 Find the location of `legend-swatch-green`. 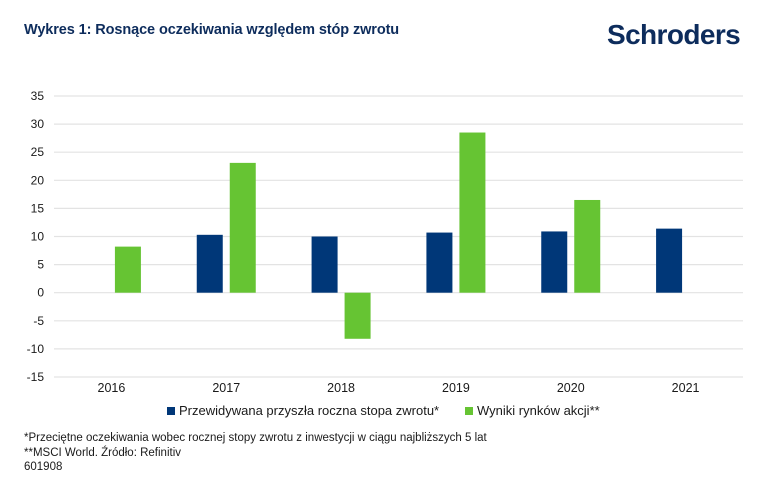

legend-swatch-green is located at coordinates (469, 410).